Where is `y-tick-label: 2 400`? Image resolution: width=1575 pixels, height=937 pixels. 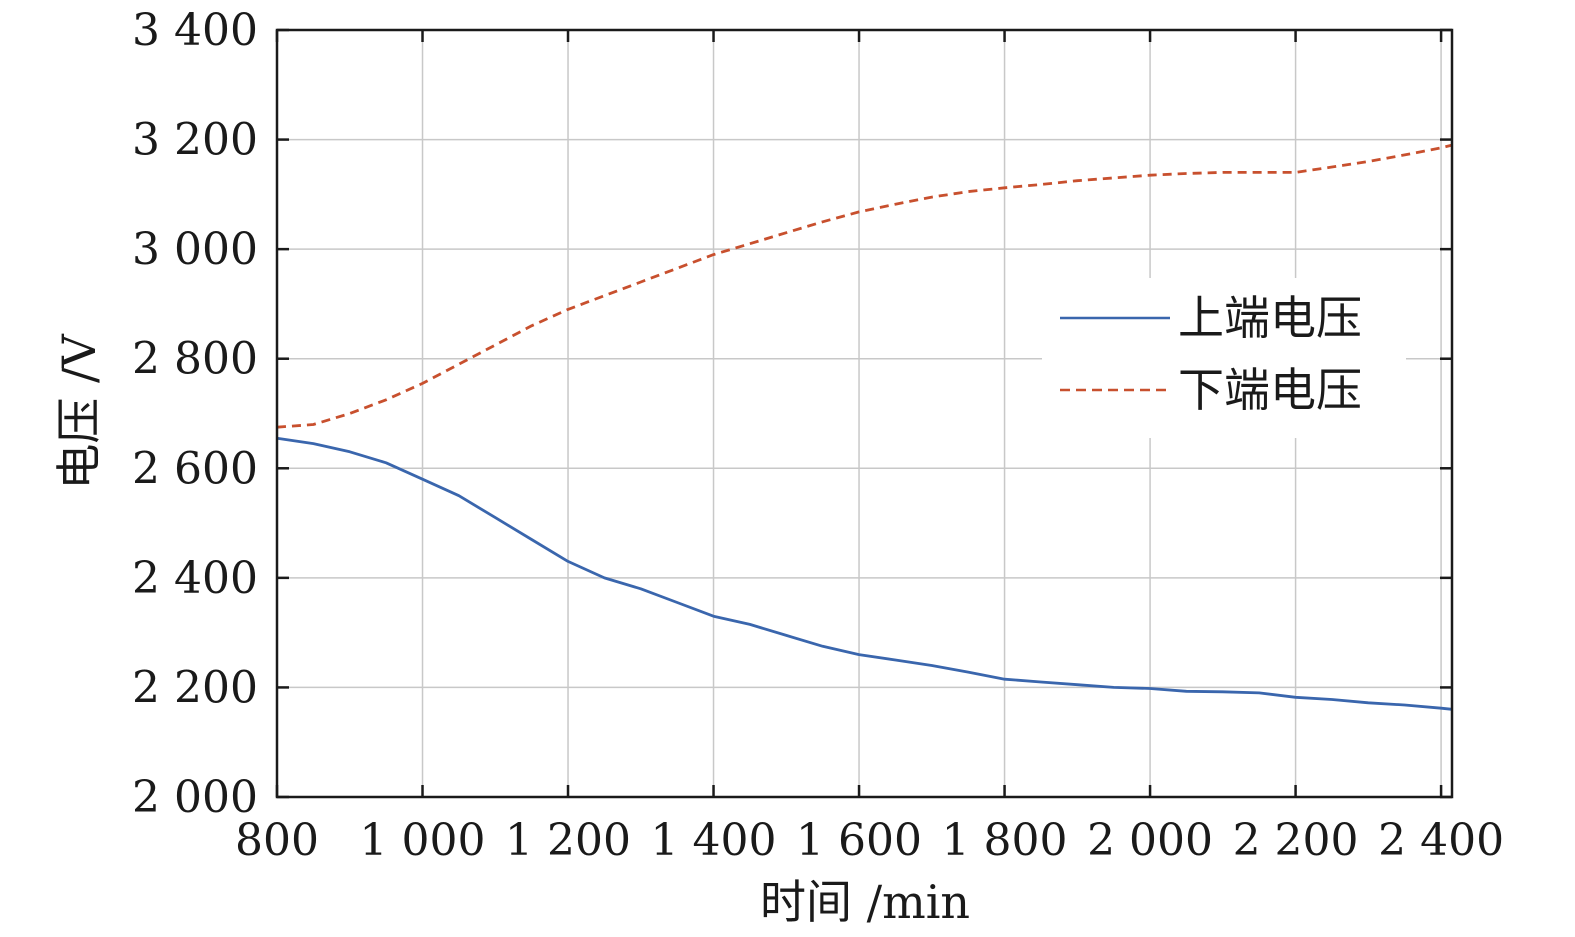
y-tick-label: 2 400 is located at coordinates (195, 578).